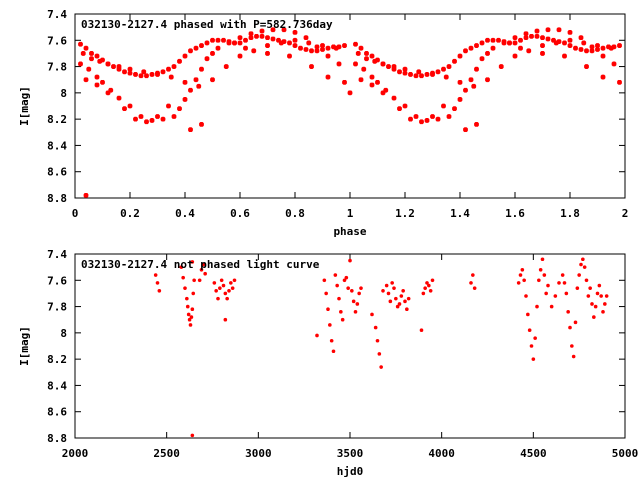 The image size is (640, 480). Describe the element at coordinates (350, 471) in the screenshot. I see `x-axis-label: hjd0` at that location.